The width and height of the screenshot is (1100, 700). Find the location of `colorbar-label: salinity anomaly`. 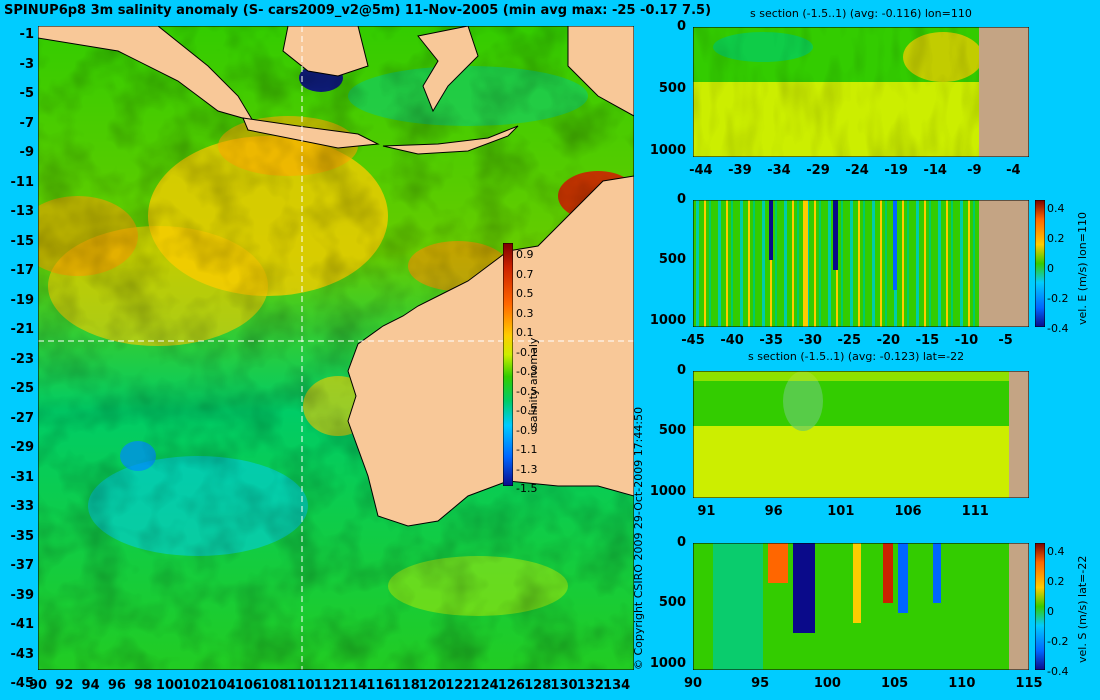

colorbar-label: salinity anomaly is located at coordinates (533, 382).